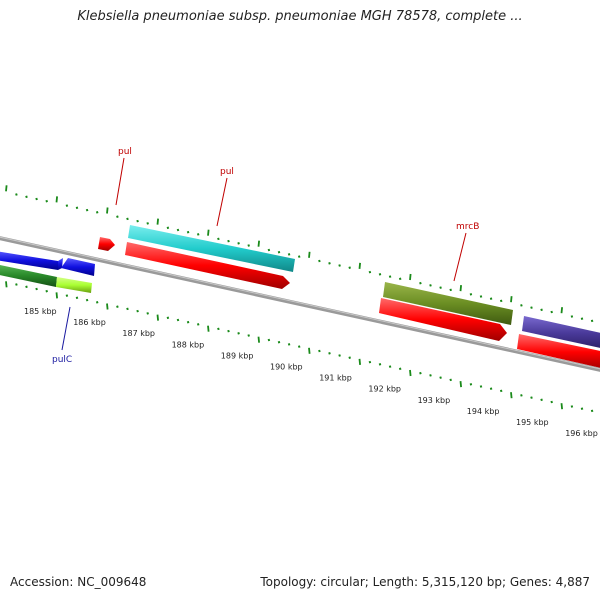 This screenshot has height=600, width=600. What do you see at coordinates (40, 311) in the screenshot?
I see `scale-label: 185 kbp` at bounding box center [40, 311].